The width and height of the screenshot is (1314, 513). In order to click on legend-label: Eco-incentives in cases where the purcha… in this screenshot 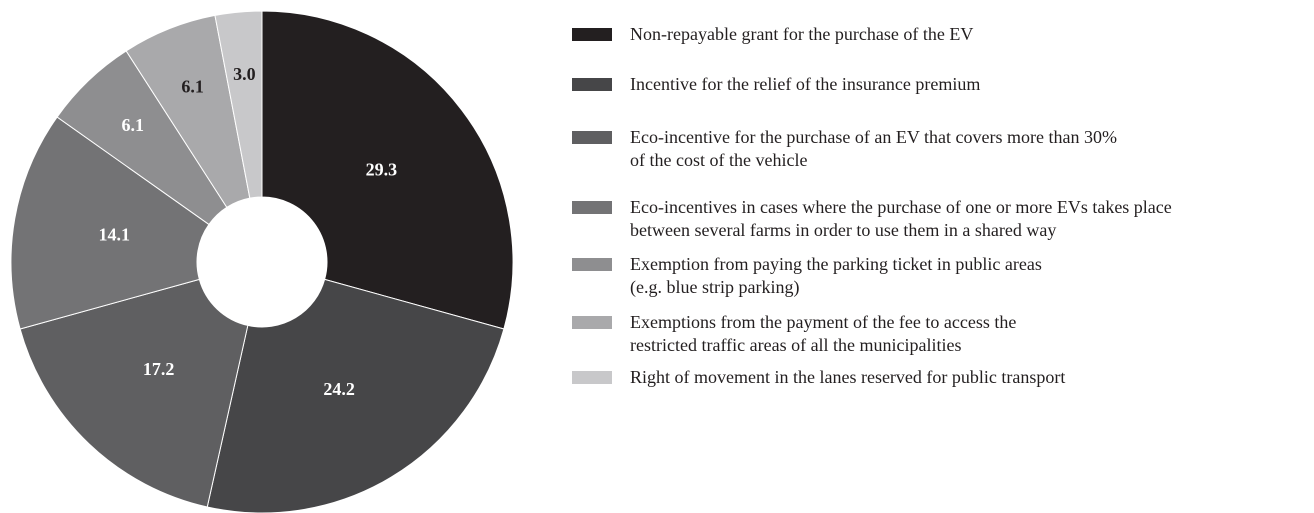, I will do `click(901, 218)`.